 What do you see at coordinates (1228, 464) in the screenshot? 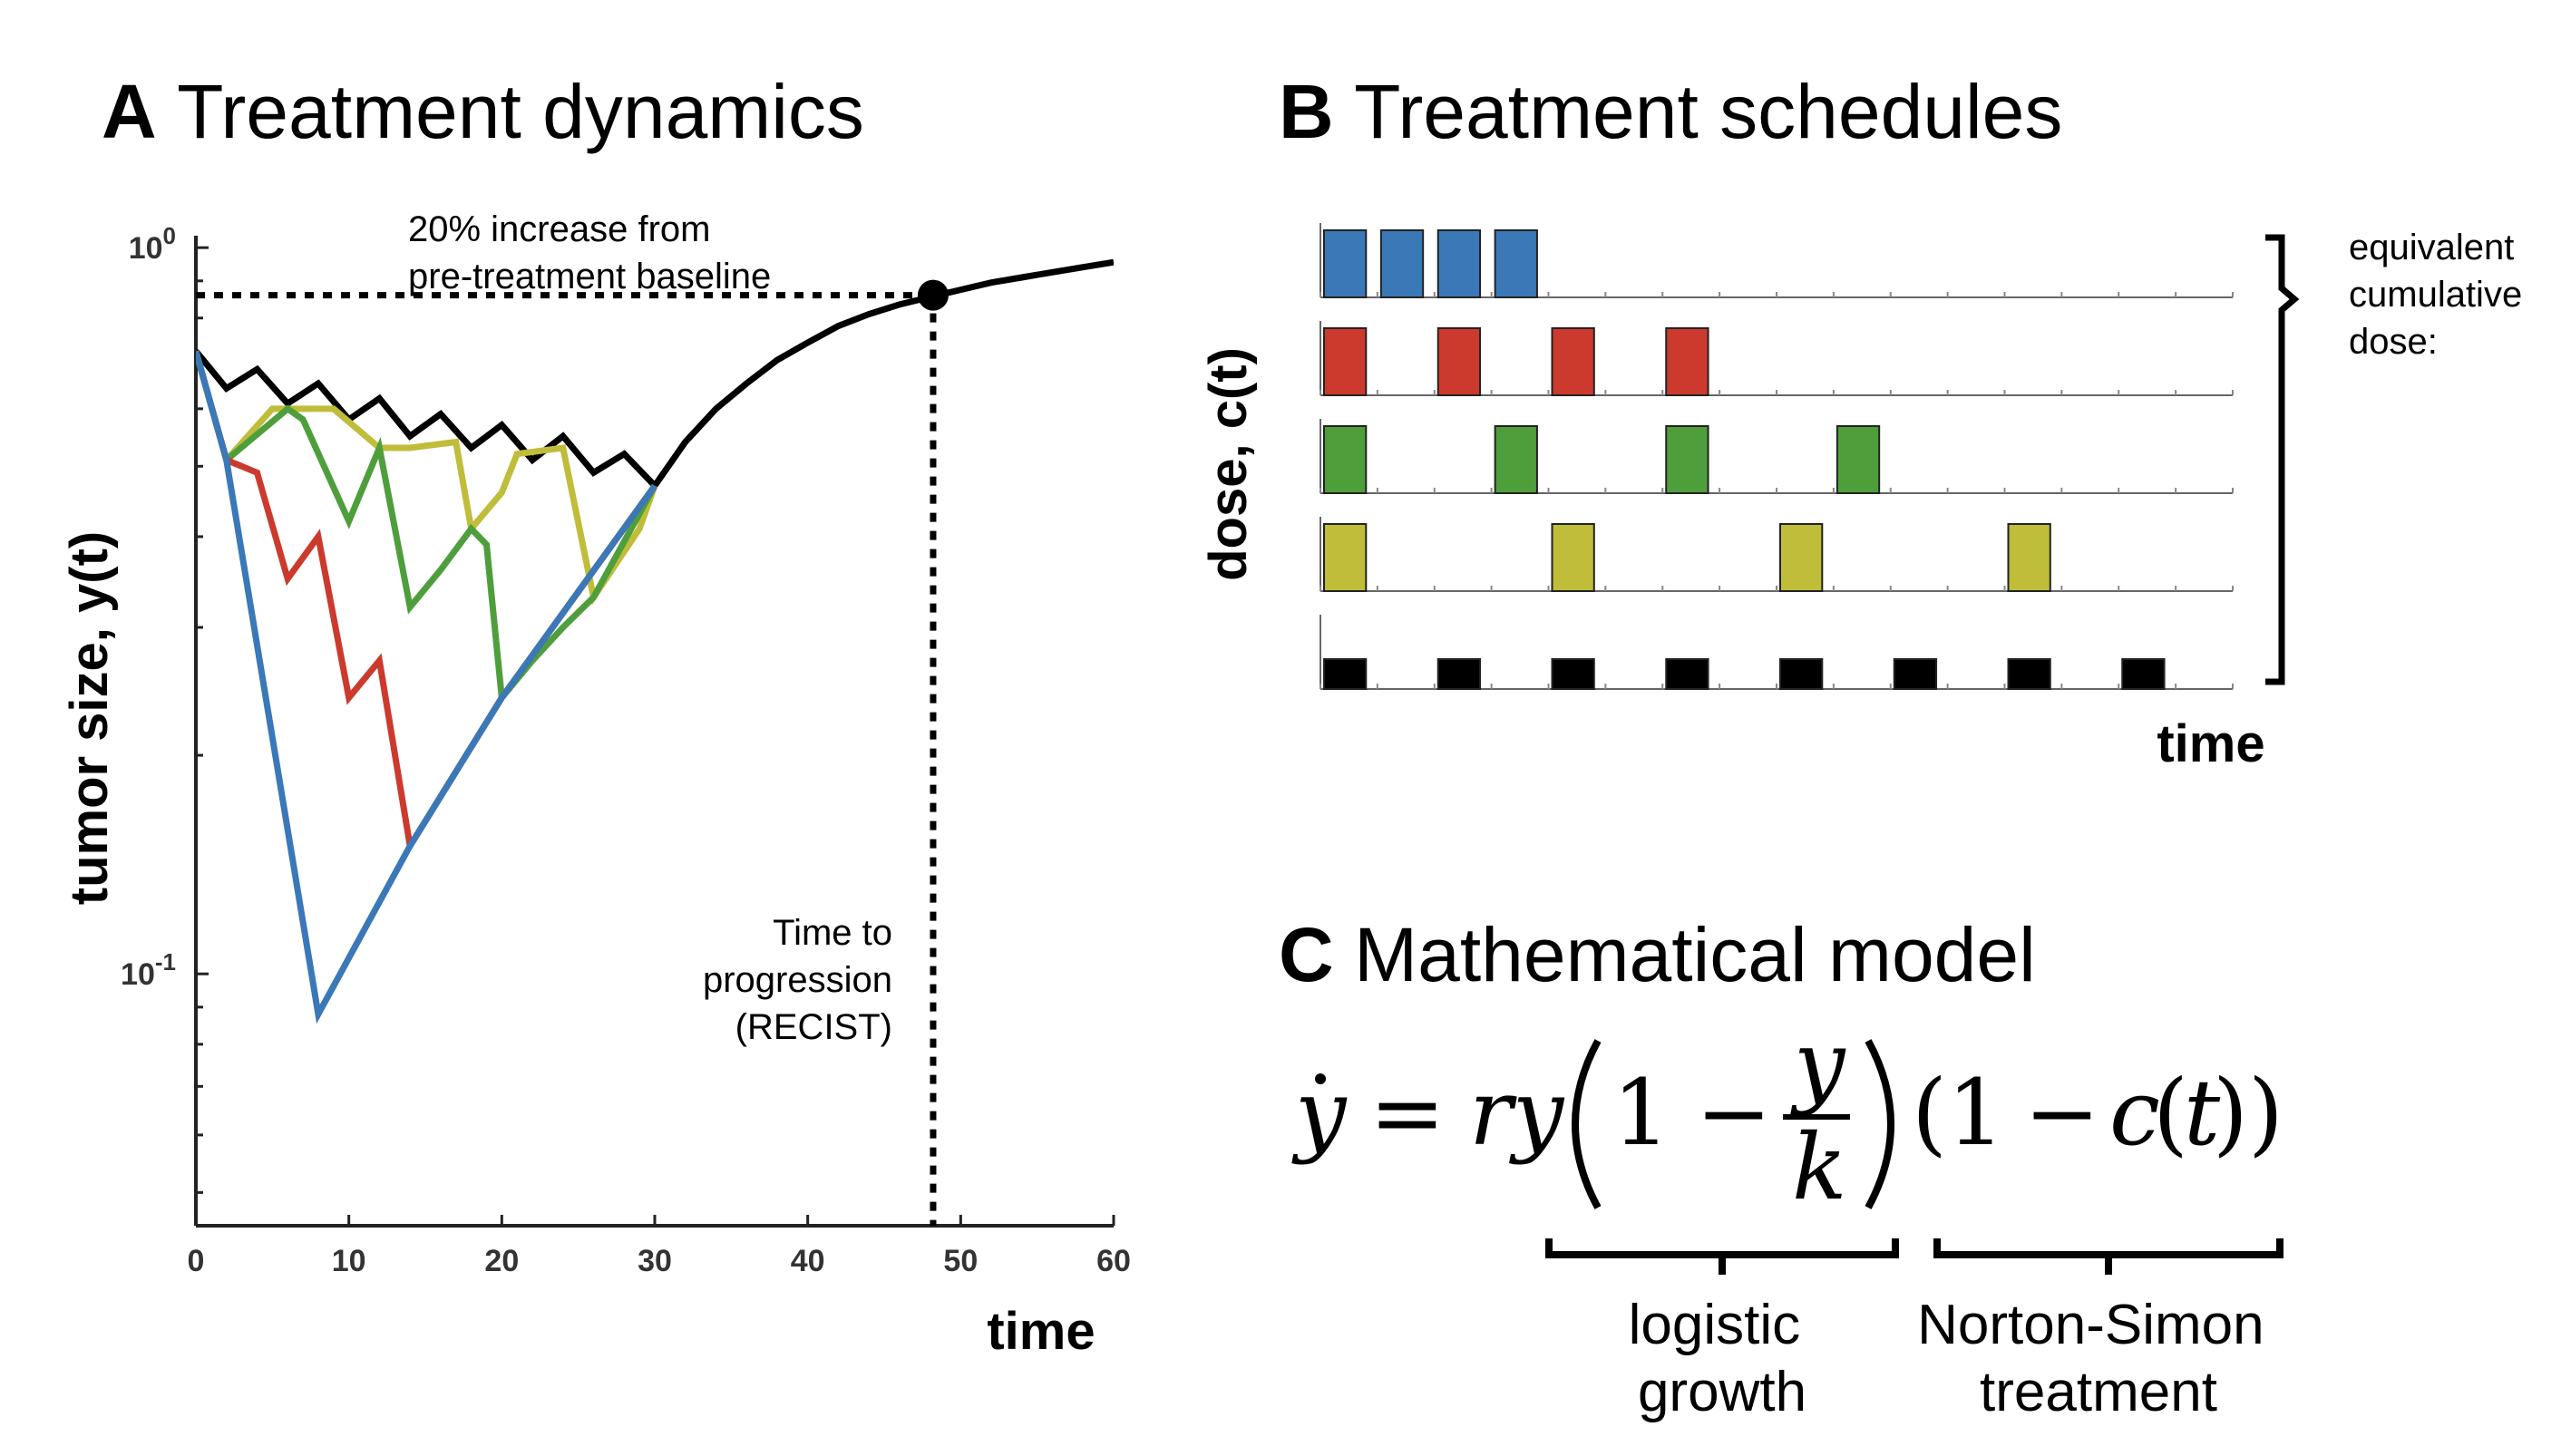
I see `panel-b-ylabel: dose, c(t)` at bounding box center [1228, 464].